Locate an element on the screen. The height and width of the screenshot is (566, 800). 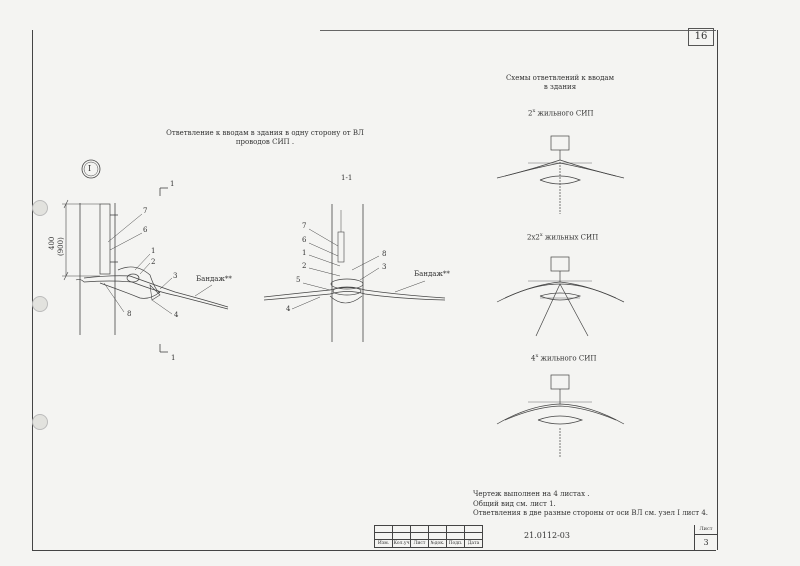
dimension-900-label: (900) is located at coordinates (61, 246).